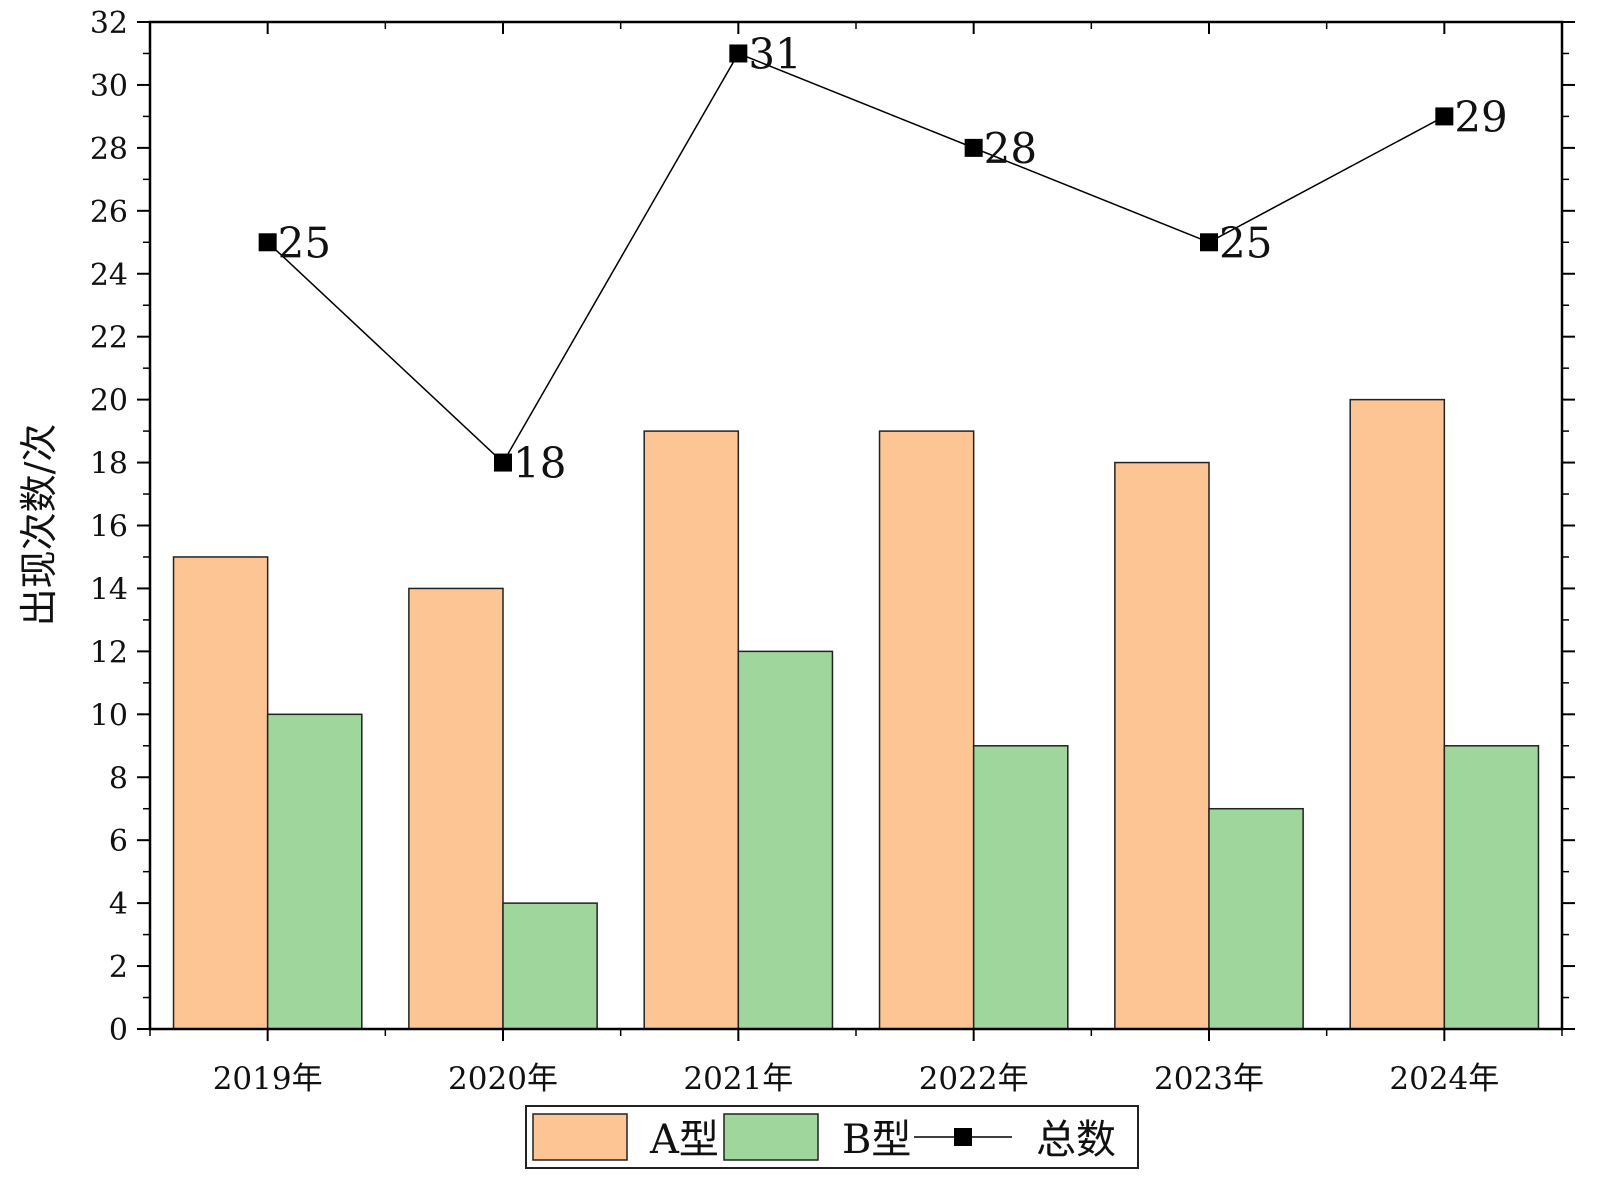  Describe the element at coordinates (1020, 887) in the screenshot. I see `bar-b-2022年` at that location.